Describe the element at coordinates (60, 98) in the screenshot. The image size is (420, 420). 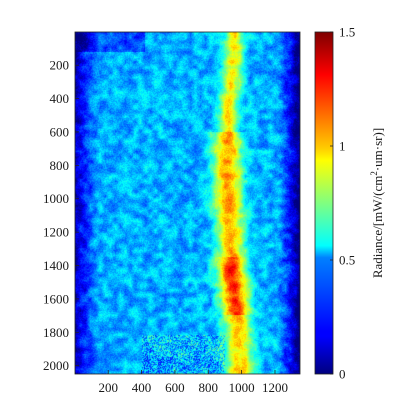
I see `y-tick-label: 400` at that location.